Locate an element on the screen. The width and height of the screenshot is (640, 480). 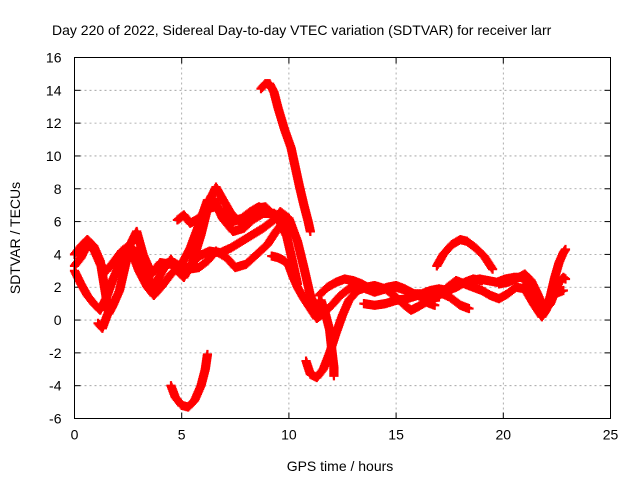
y-tick-label: 0 is located at coordinates (58, 320).